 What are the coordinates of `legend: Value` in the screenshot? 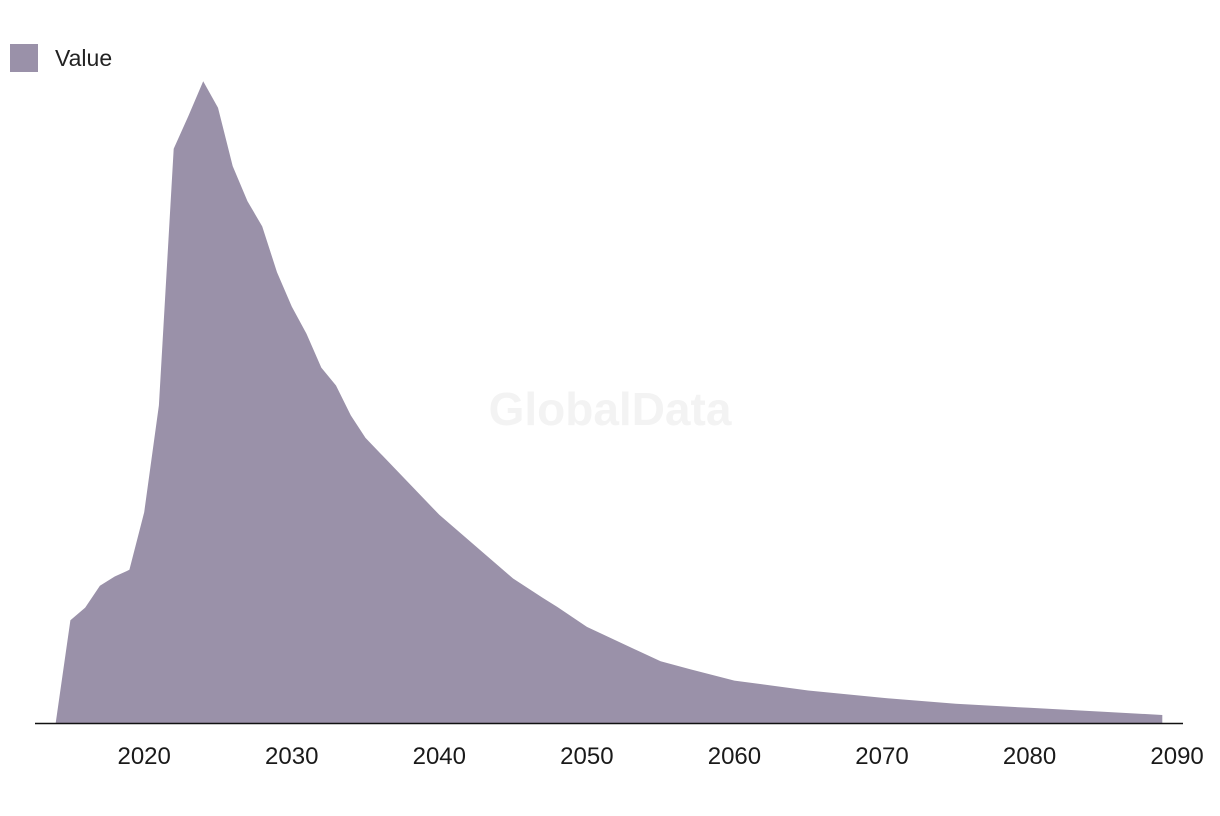 It's located at (61, 58).